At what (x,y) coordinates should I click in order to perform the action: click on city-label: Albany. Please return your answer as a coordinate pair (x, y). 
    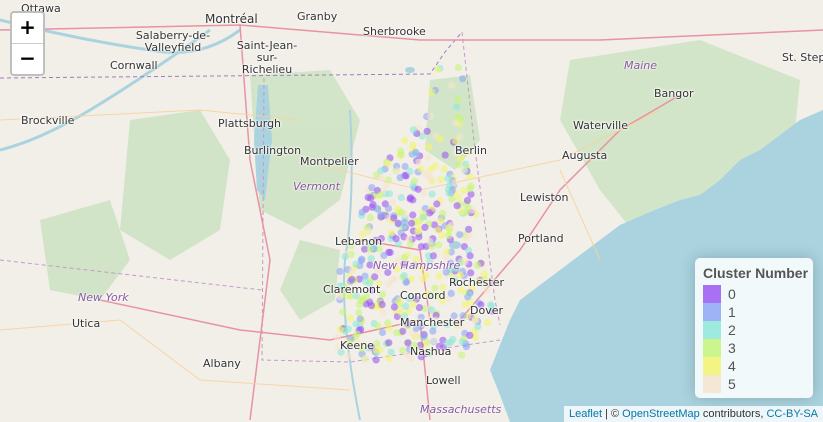
    Looking at the image, I should click on (222, 363).